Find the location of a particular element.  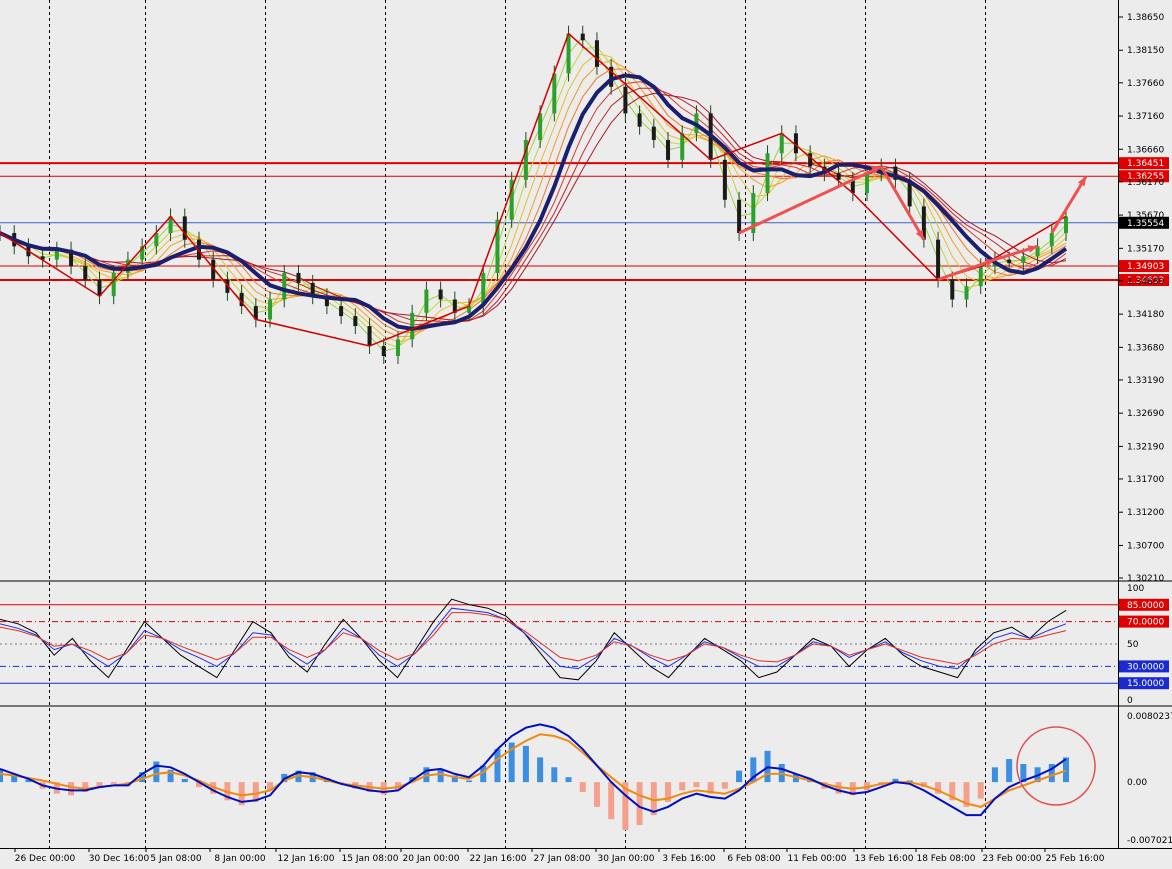

stochastic-level-label: 30.0000 is located at coordinates (1145, 667).